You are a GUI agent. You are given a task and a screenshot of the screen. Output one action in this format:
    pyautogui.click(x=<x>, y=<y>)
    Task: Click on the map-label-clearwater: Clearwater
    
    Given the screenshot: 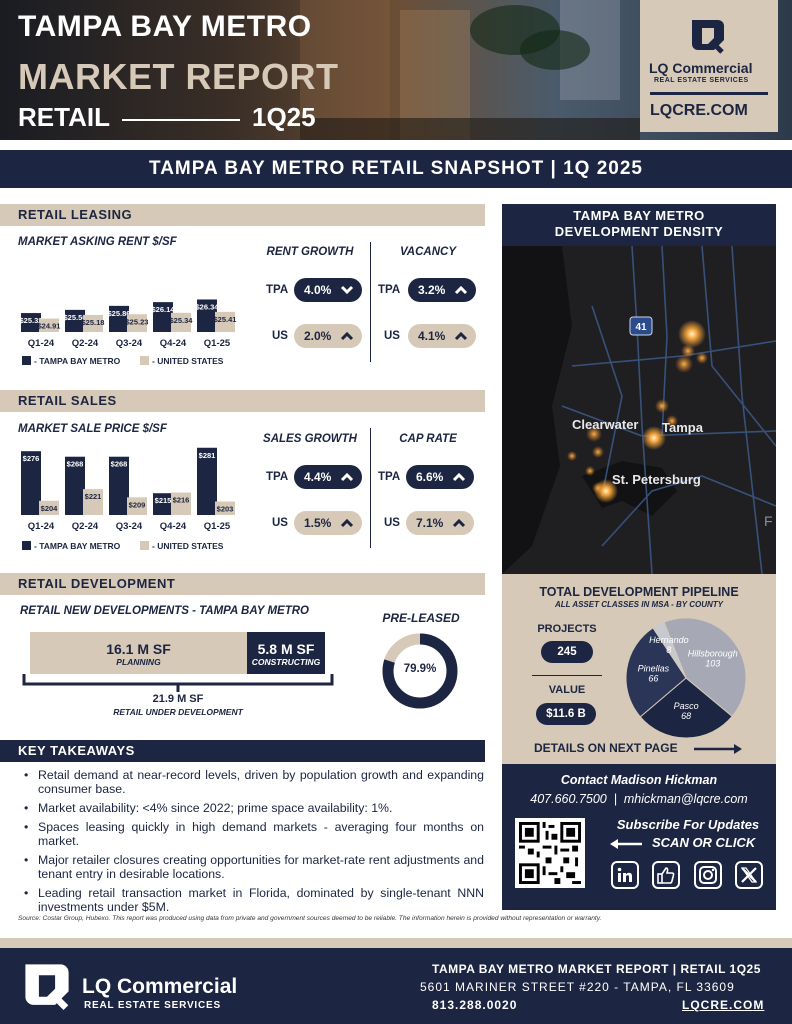 What is the action you would take?
    pyautogui.click(x=605, y=424)
    